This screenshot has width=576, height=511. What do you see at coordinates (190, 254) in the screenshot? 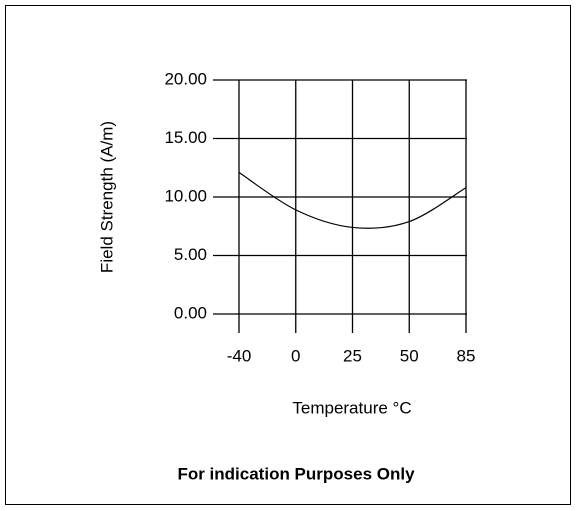
I see `y-tick-label: 5.00` at bounding box center [190, 254].